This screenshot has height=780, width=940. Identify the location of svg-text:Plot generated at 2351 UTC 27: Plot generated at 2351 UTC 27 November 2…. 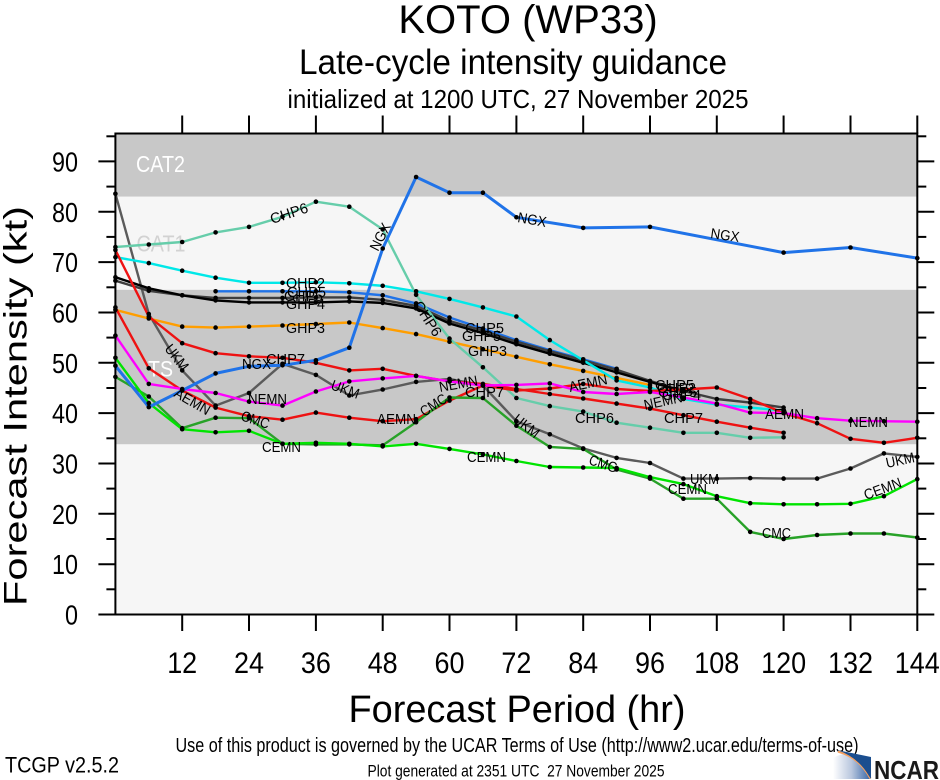
(516, 771).